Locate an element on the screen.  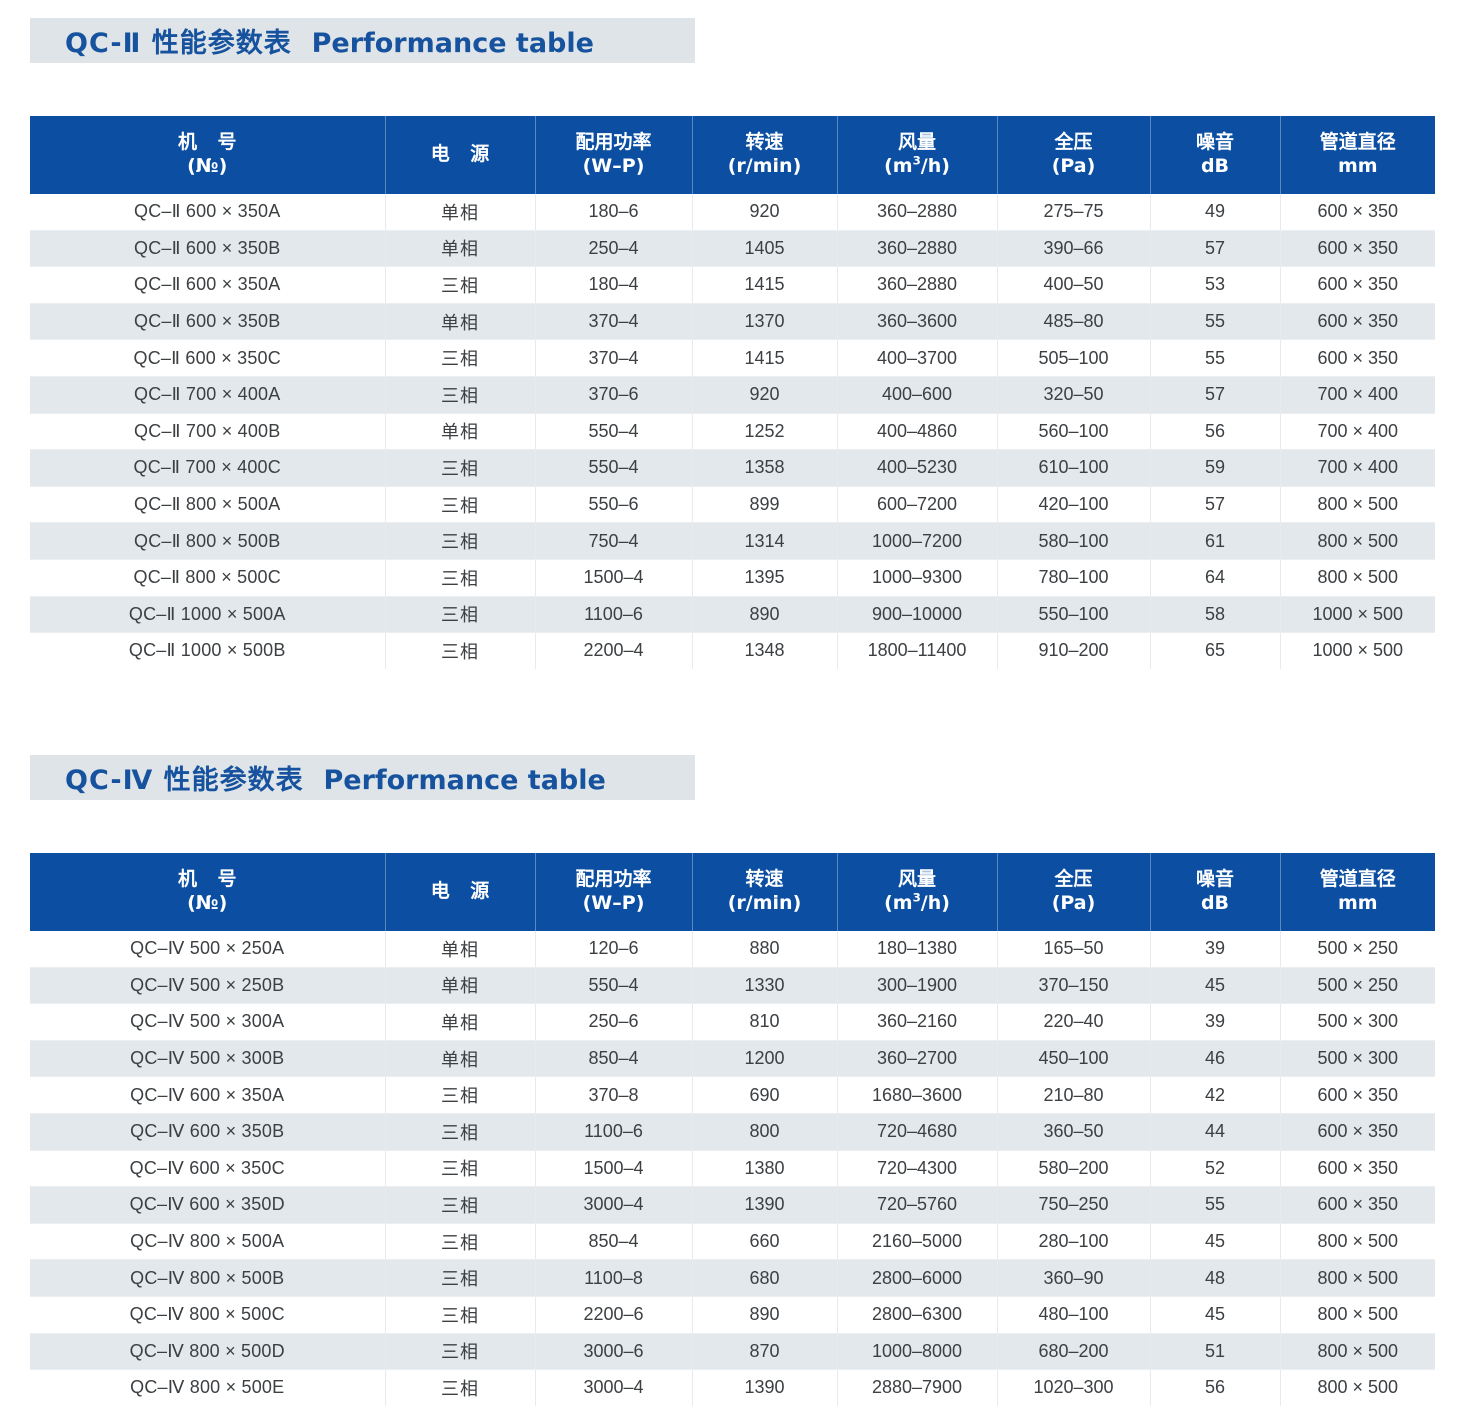
cell-total-pressure: 450–100 is located at coordinates (1074, 1059).